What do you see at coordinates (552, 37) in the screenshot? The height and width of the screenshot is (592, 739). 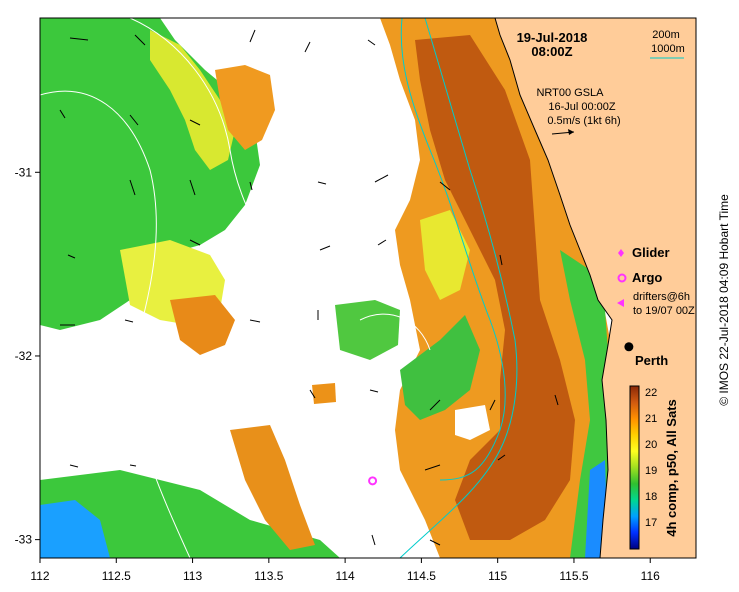 I see `map-date: 19-Jul-2018` at bounding box center [552, 37].